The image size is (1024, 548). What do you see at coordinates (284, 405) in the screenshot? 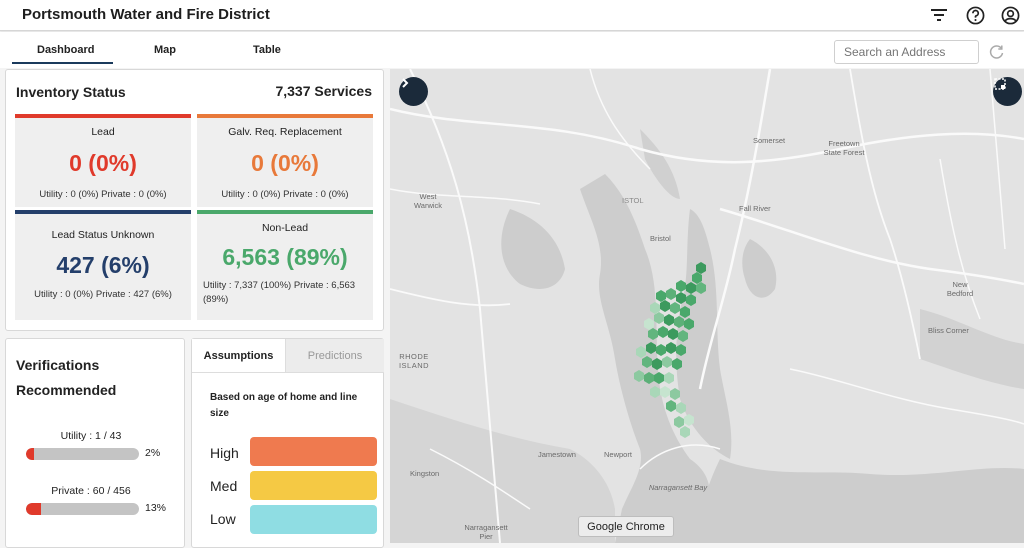
I see `assumptions-description: Based on age of home and line size` at bounding box center [284, 405].